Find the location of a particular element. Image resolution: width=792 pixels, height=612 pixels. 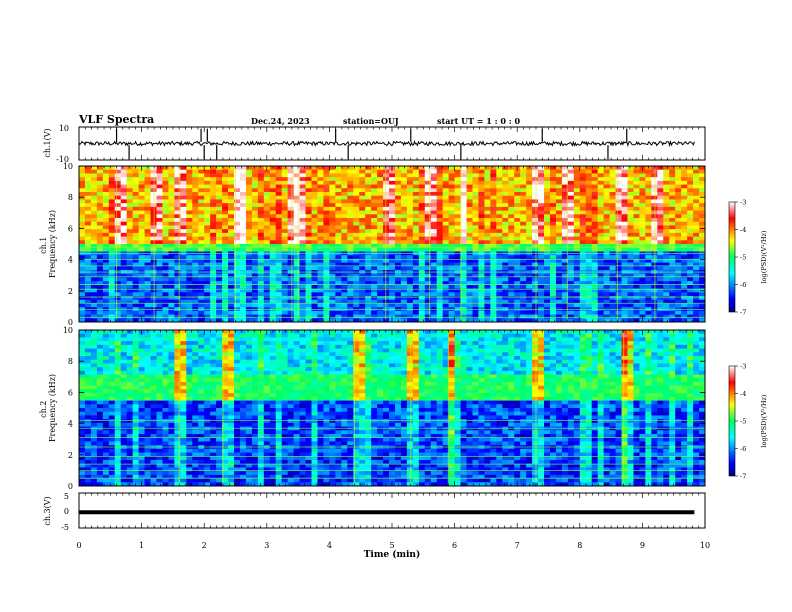

freq-tick-label: 8 is located at coordinates (70, 197).